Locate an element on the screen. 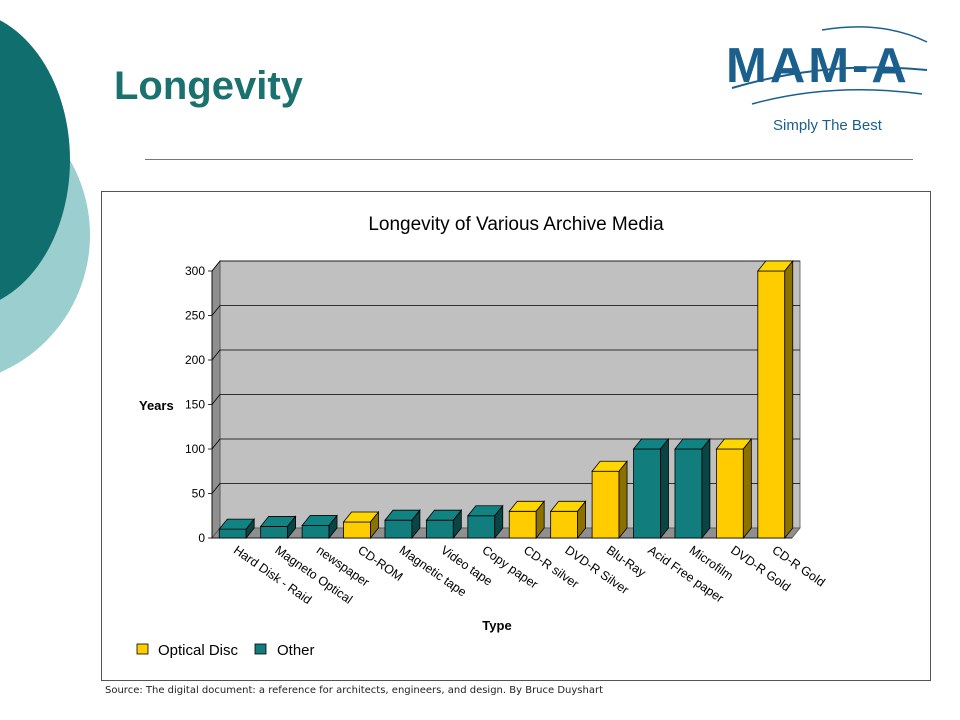  x-axis-label: Type is located at coordinates (496, 625).